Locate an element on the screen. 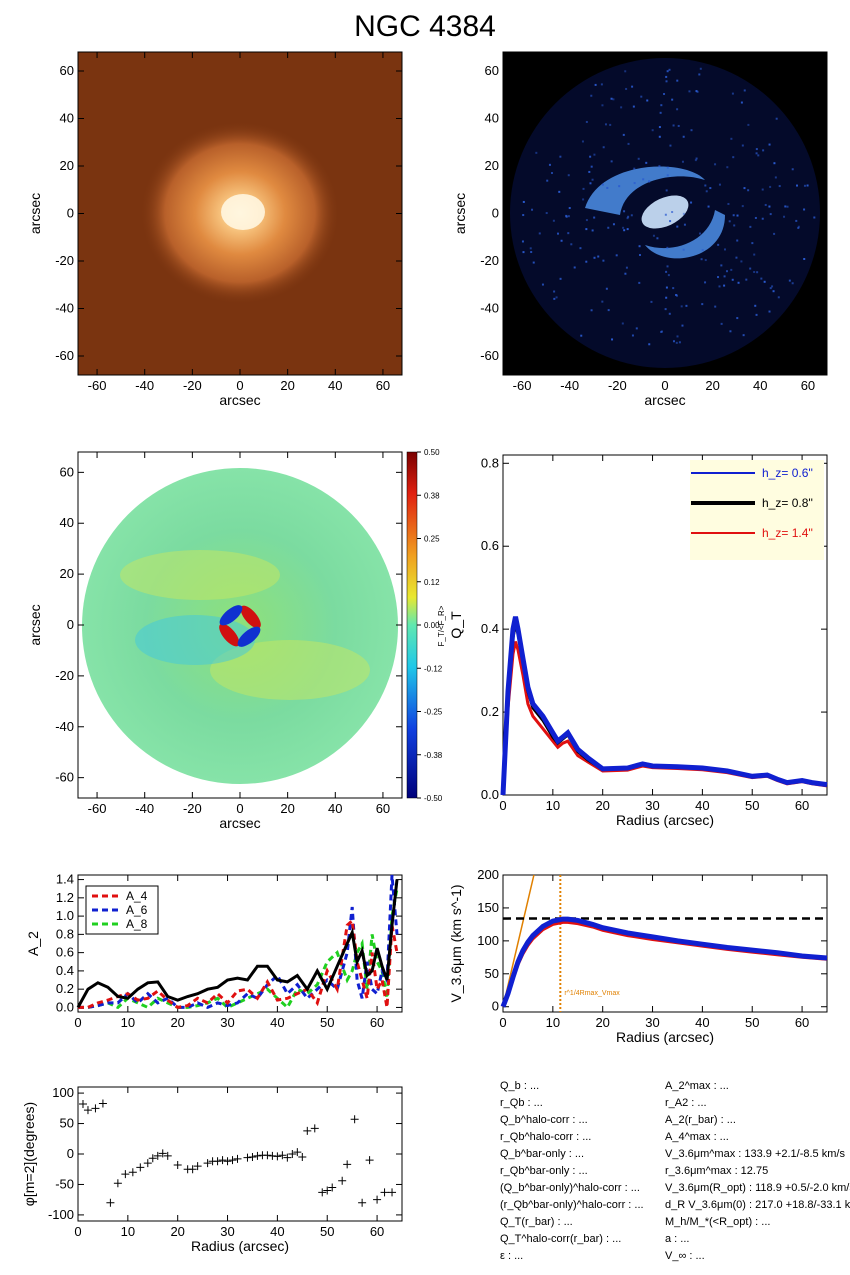 The image size is (850, 1275). amplitude-series-line is located at coordinates (237, 944).